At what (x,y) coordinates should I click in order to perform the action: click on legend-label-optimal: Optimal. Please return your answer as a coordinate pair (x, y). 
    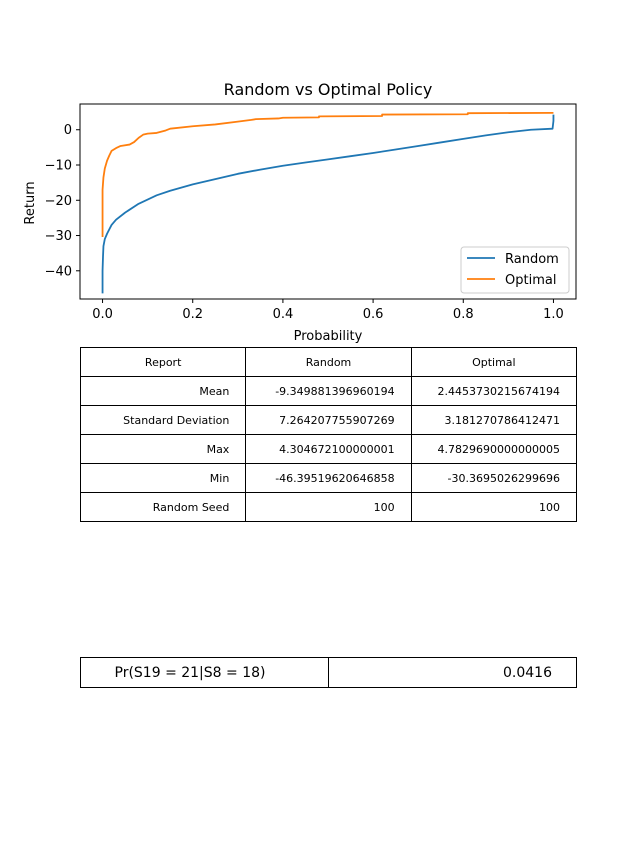
    Looking at the image, I should click on (530, 280).